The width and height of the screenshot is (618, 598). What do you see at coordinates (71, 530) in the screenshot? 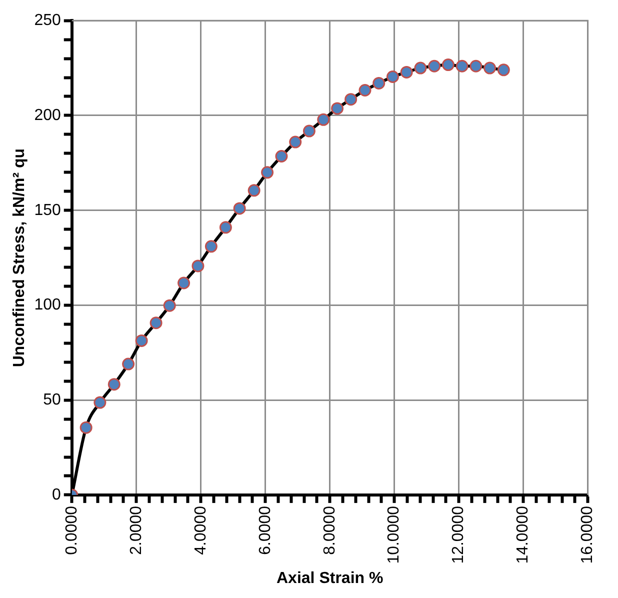
I see `x-tick-label: 0.0000` at bounding box center [71, 530].